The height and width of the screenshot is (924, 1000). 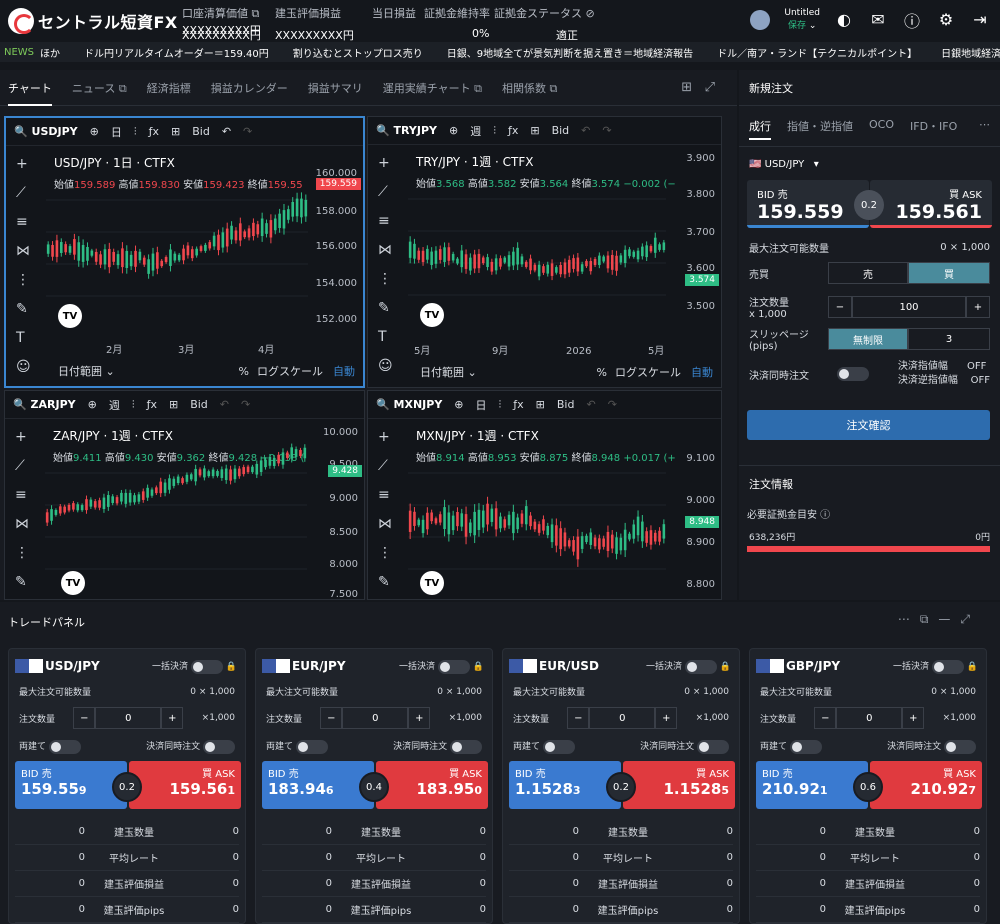 I want to click on ask-button: 買 ASK 183.950, so click(x=432, y=785).